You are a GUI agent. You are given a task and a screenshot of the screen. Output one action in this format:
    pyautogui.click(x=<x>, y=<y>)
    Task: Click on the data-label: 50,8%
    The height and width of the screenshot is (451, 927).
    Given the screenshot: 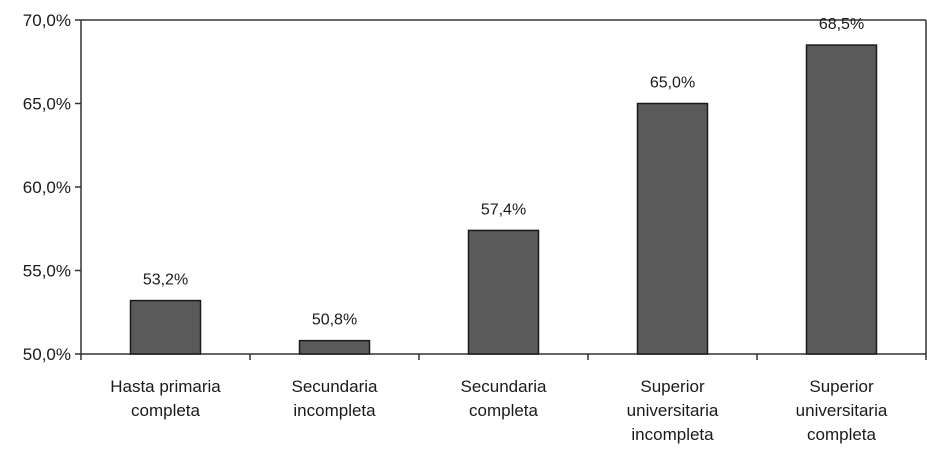 What is the action you would take?
    pyautogui.click(x=334, y=320)
    